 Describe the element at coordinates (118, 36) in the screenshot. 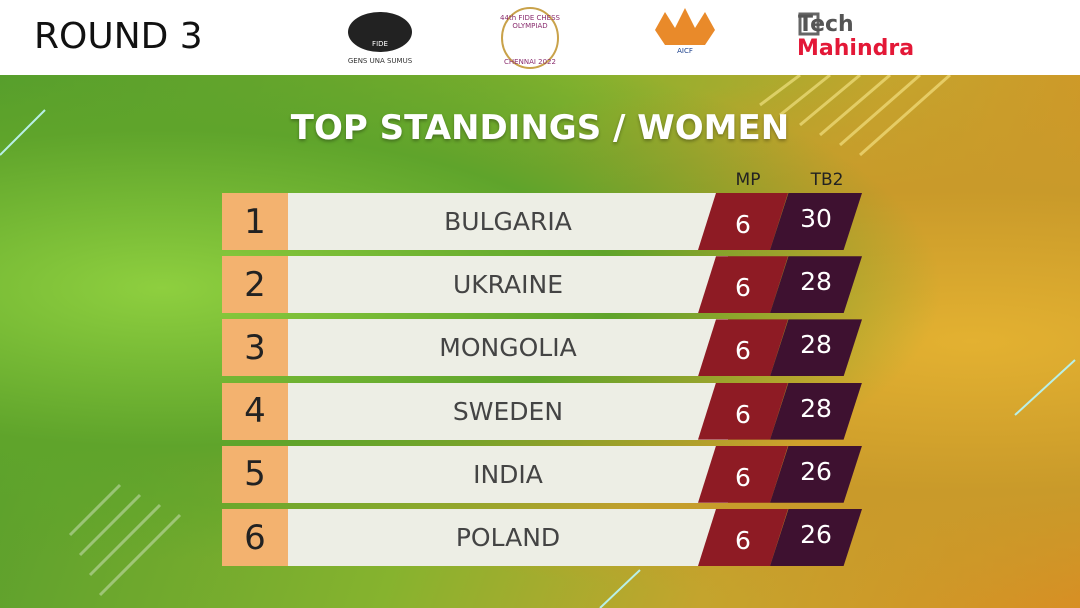

I see `round-label: ROUND 3` at that location.